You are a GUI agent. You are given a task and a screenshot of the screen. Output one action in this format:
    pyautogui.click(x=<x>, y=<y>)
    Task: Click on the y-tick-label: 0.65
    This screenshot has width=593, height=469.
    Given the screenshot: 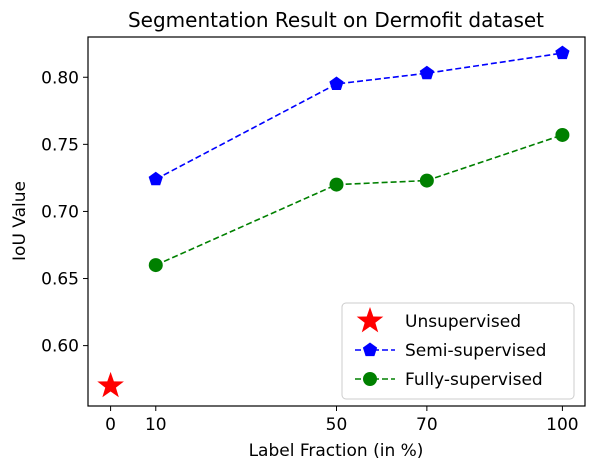 What is the action you would take?
    pyautogui.click(x=60, y=280)
    